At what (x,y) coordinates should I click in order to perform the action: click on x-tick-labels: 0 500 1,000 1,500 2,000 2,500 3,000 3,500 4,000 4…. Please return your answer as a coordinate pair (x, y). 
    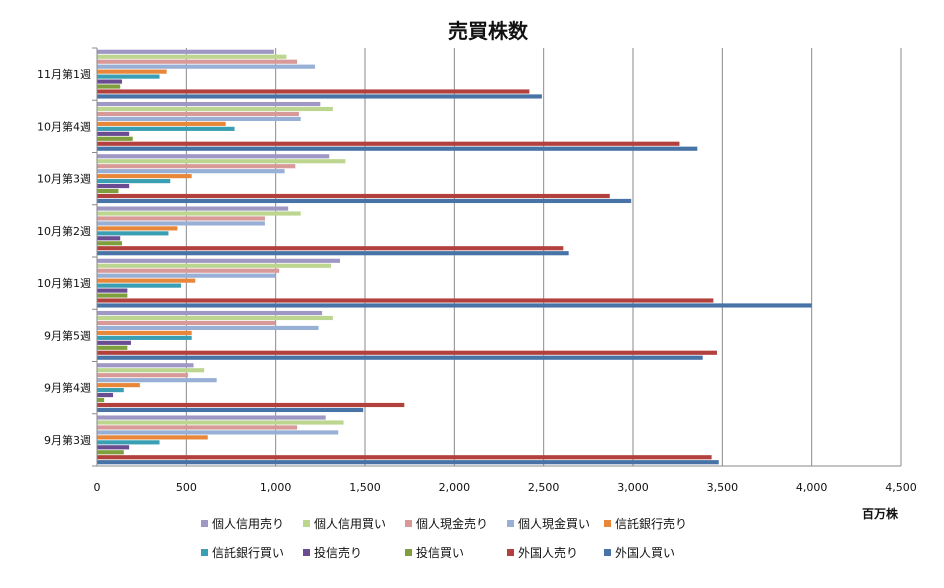
    Looking at the image, I should click on (505, 487).